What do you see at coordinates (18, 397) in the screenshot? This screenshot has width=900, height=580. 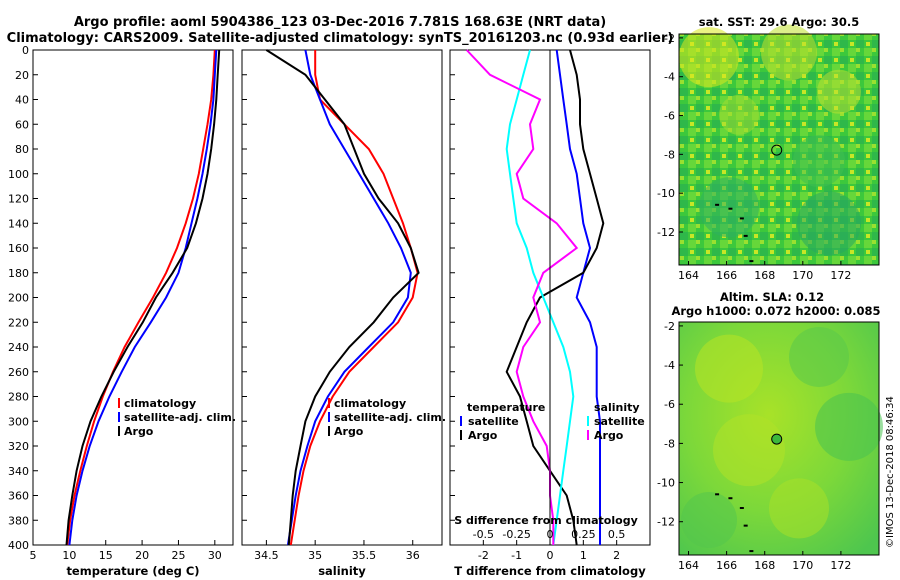 I see `temperature-ytick-label: 280` at bounding box center [18, 397].